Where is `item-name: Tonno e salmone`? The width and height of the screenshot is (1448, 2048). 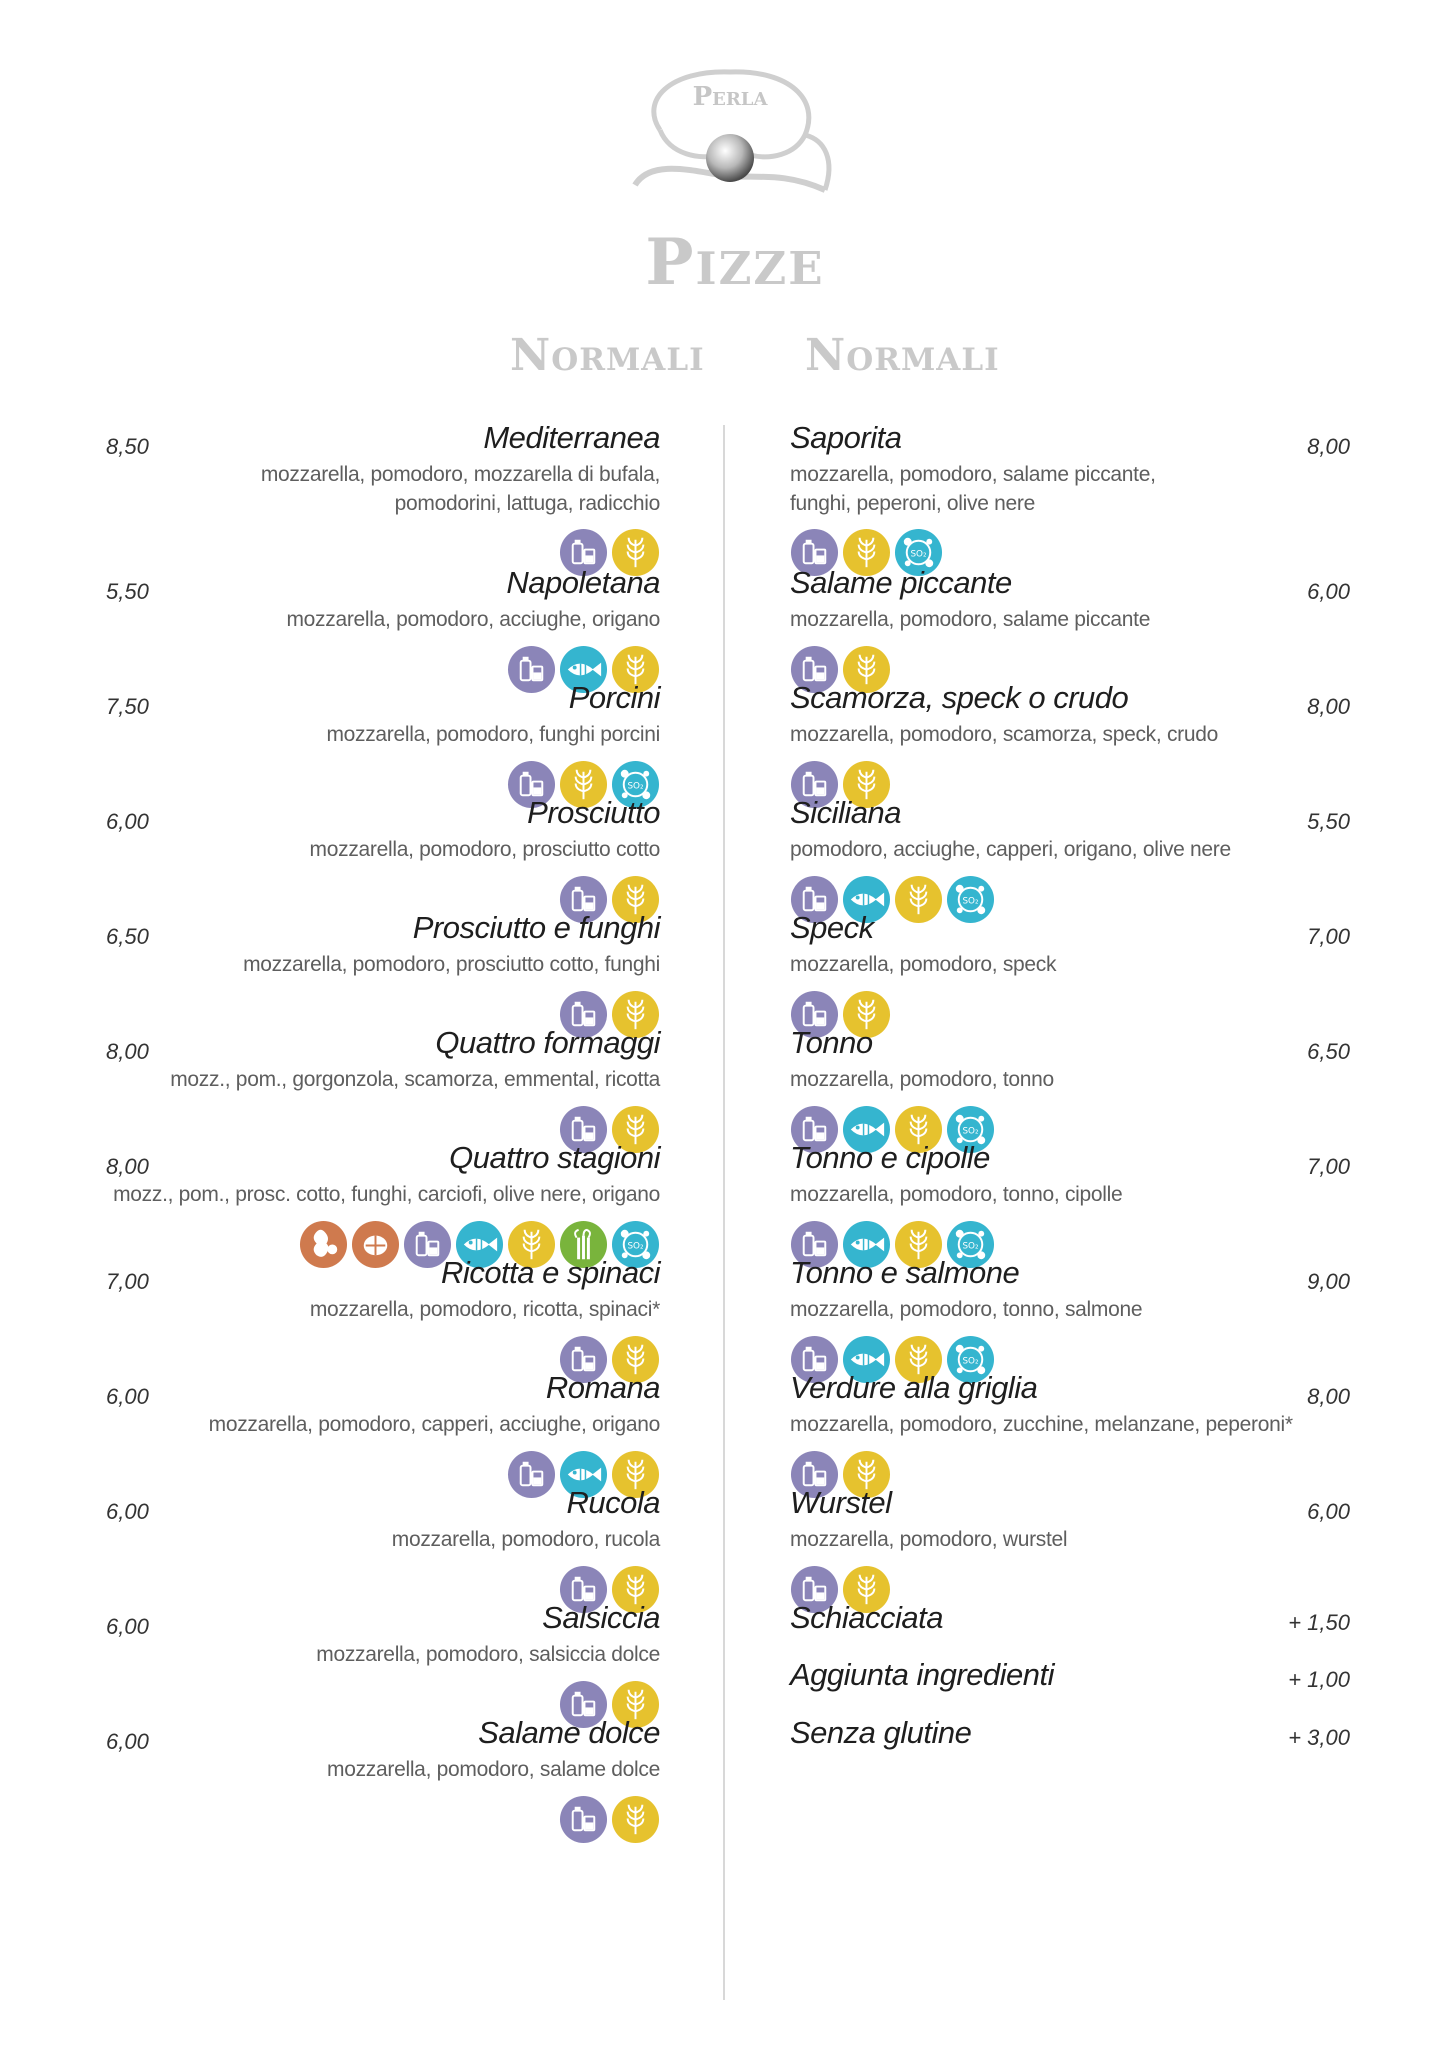
item-name: Tonno e salmone is located at coordinates (905, 1272).